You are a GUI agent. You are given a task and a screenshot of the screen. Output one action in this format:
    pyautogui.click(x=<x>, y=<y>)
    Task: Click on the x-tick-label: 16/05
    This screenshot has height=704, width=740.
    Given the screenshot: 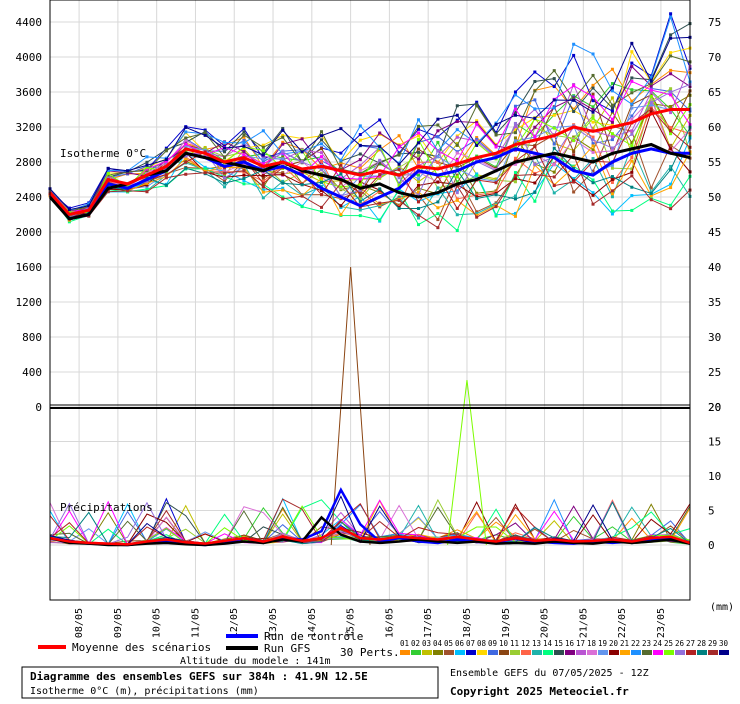 What is the action you would take?
    pyautogui.click(x=389, y=623)
    